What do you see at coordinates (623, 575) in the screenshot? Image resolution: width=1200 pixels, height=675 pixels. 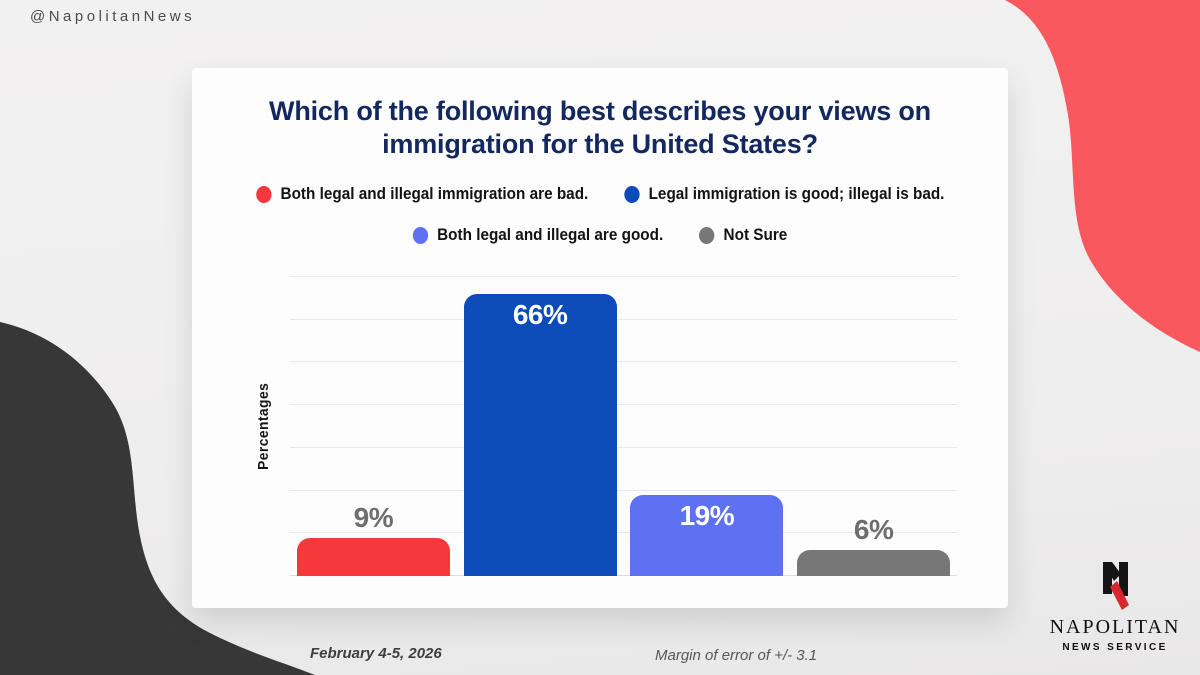 I see `x-axis-baseline` at bounding box center [623, 575].